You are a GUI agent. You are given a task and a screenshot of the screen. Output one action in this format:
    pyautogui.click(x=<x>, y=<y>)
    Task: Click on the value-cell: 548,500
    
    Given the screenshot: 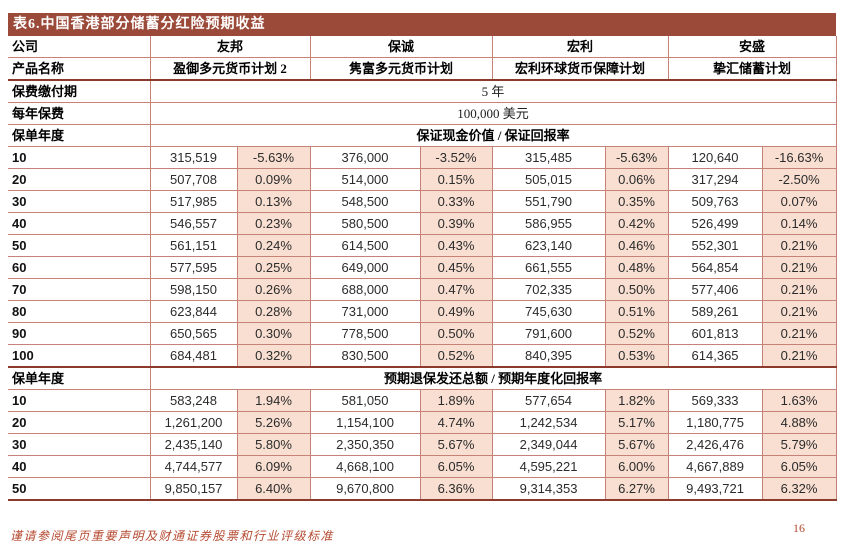 What is the action you would take?
    pyautogui.click(x=365, y=201)
    